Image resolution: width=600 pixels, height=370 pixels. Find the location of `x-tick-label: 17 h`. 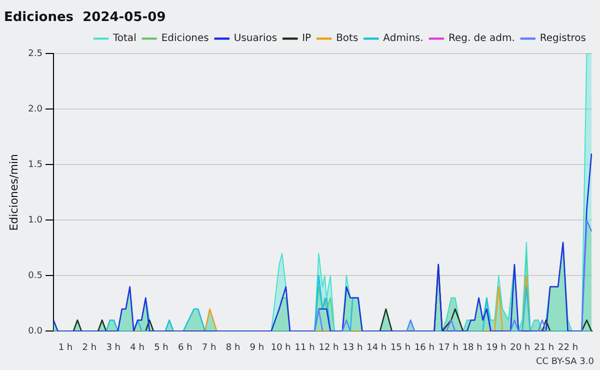

x-tick-label: 17 h is located at coordinates (448, 347).